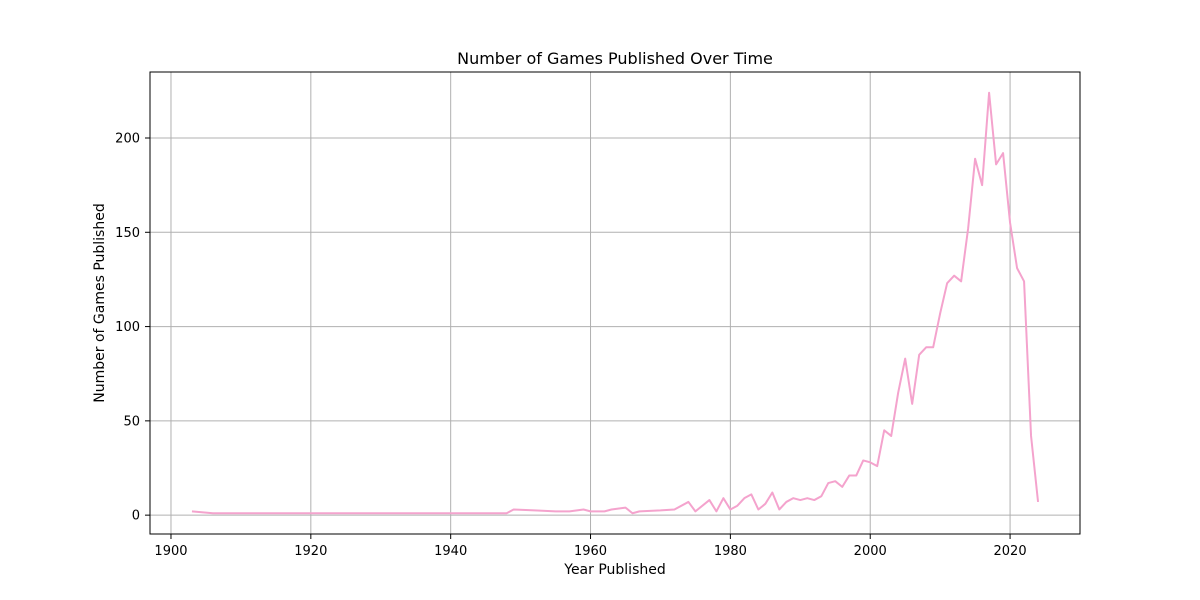  I want to click on y-tick-label: 0, so click(136, 516).